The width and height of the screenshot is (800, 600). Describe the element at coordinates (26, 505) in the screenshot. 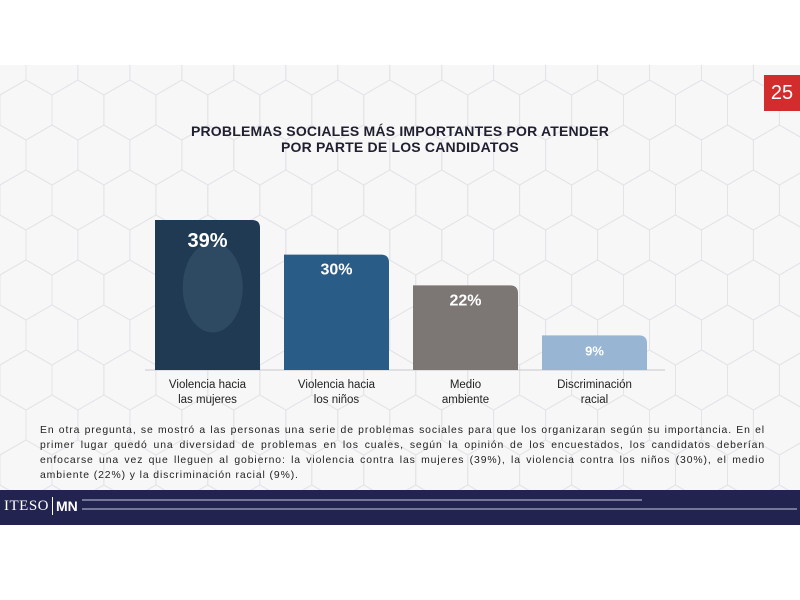

I see `logo-iteso: ITESO` at that location.